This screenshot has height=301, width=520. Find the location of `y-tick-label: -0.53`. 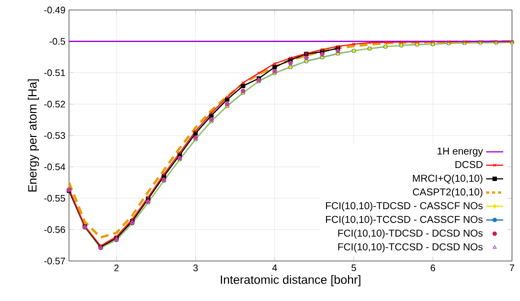

y-tick-label: -0.53 is located at coordinates (55, 135).